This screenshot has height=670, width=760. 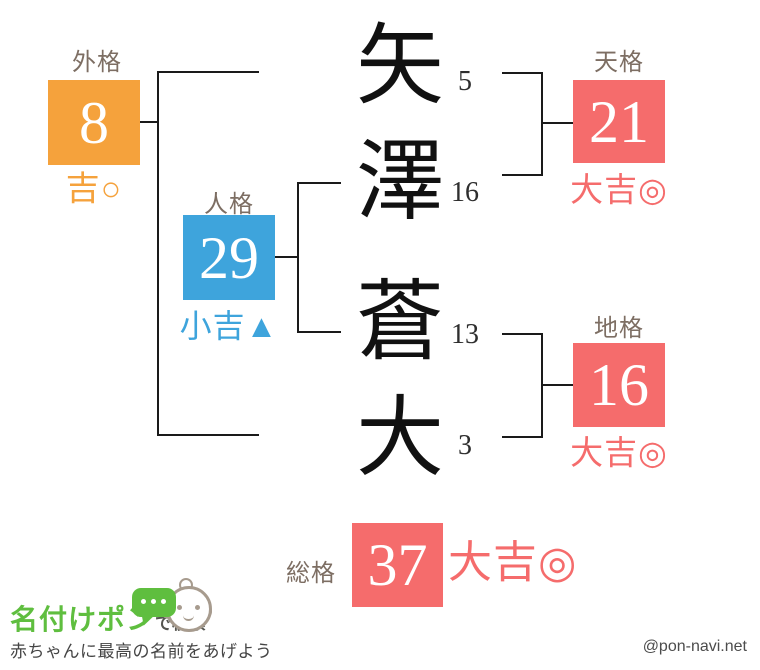 What do you see at coordinates (141, 651) in the screenshot?
I see `logo-tagline: 赤ちゃんに最高の名前をあげよう` at bounding box center [141, 651].